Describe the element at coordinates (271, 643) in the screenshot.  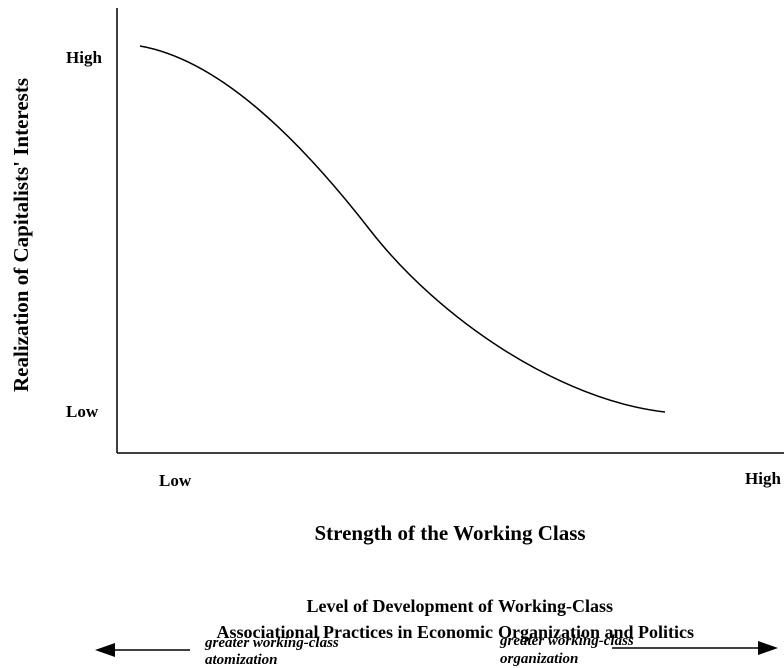
I see `left-arrow-text-1: greater working-class` at that location.